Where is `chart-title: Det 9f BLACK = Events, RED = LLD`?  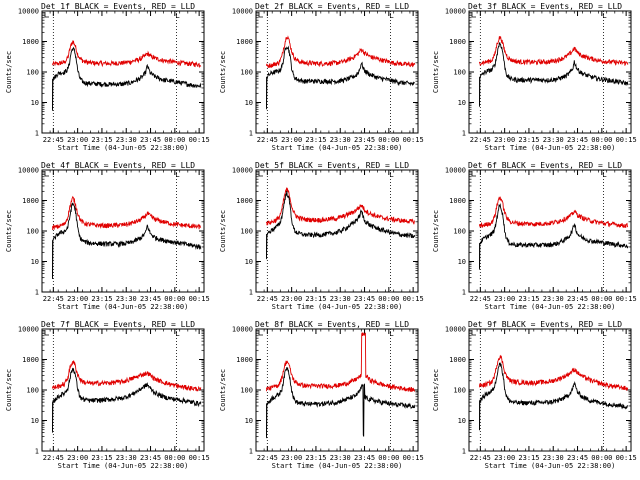
chart-title: Det 9f BLACK = Events, RED = LLD is located at coordinates (545, 324).